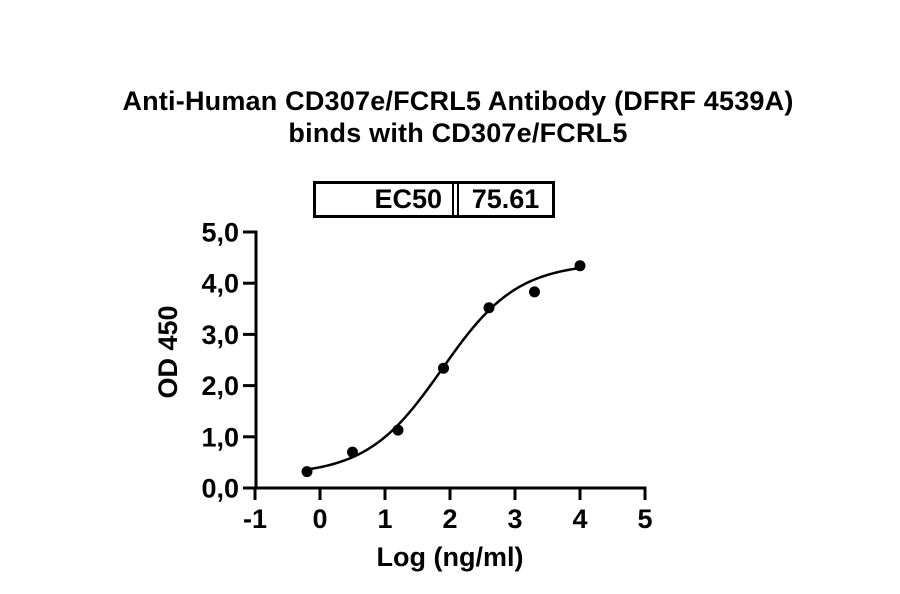 This screenshot has height=594, width=900. I want to click on y-tick-label: 5,0, so click(220, 233).